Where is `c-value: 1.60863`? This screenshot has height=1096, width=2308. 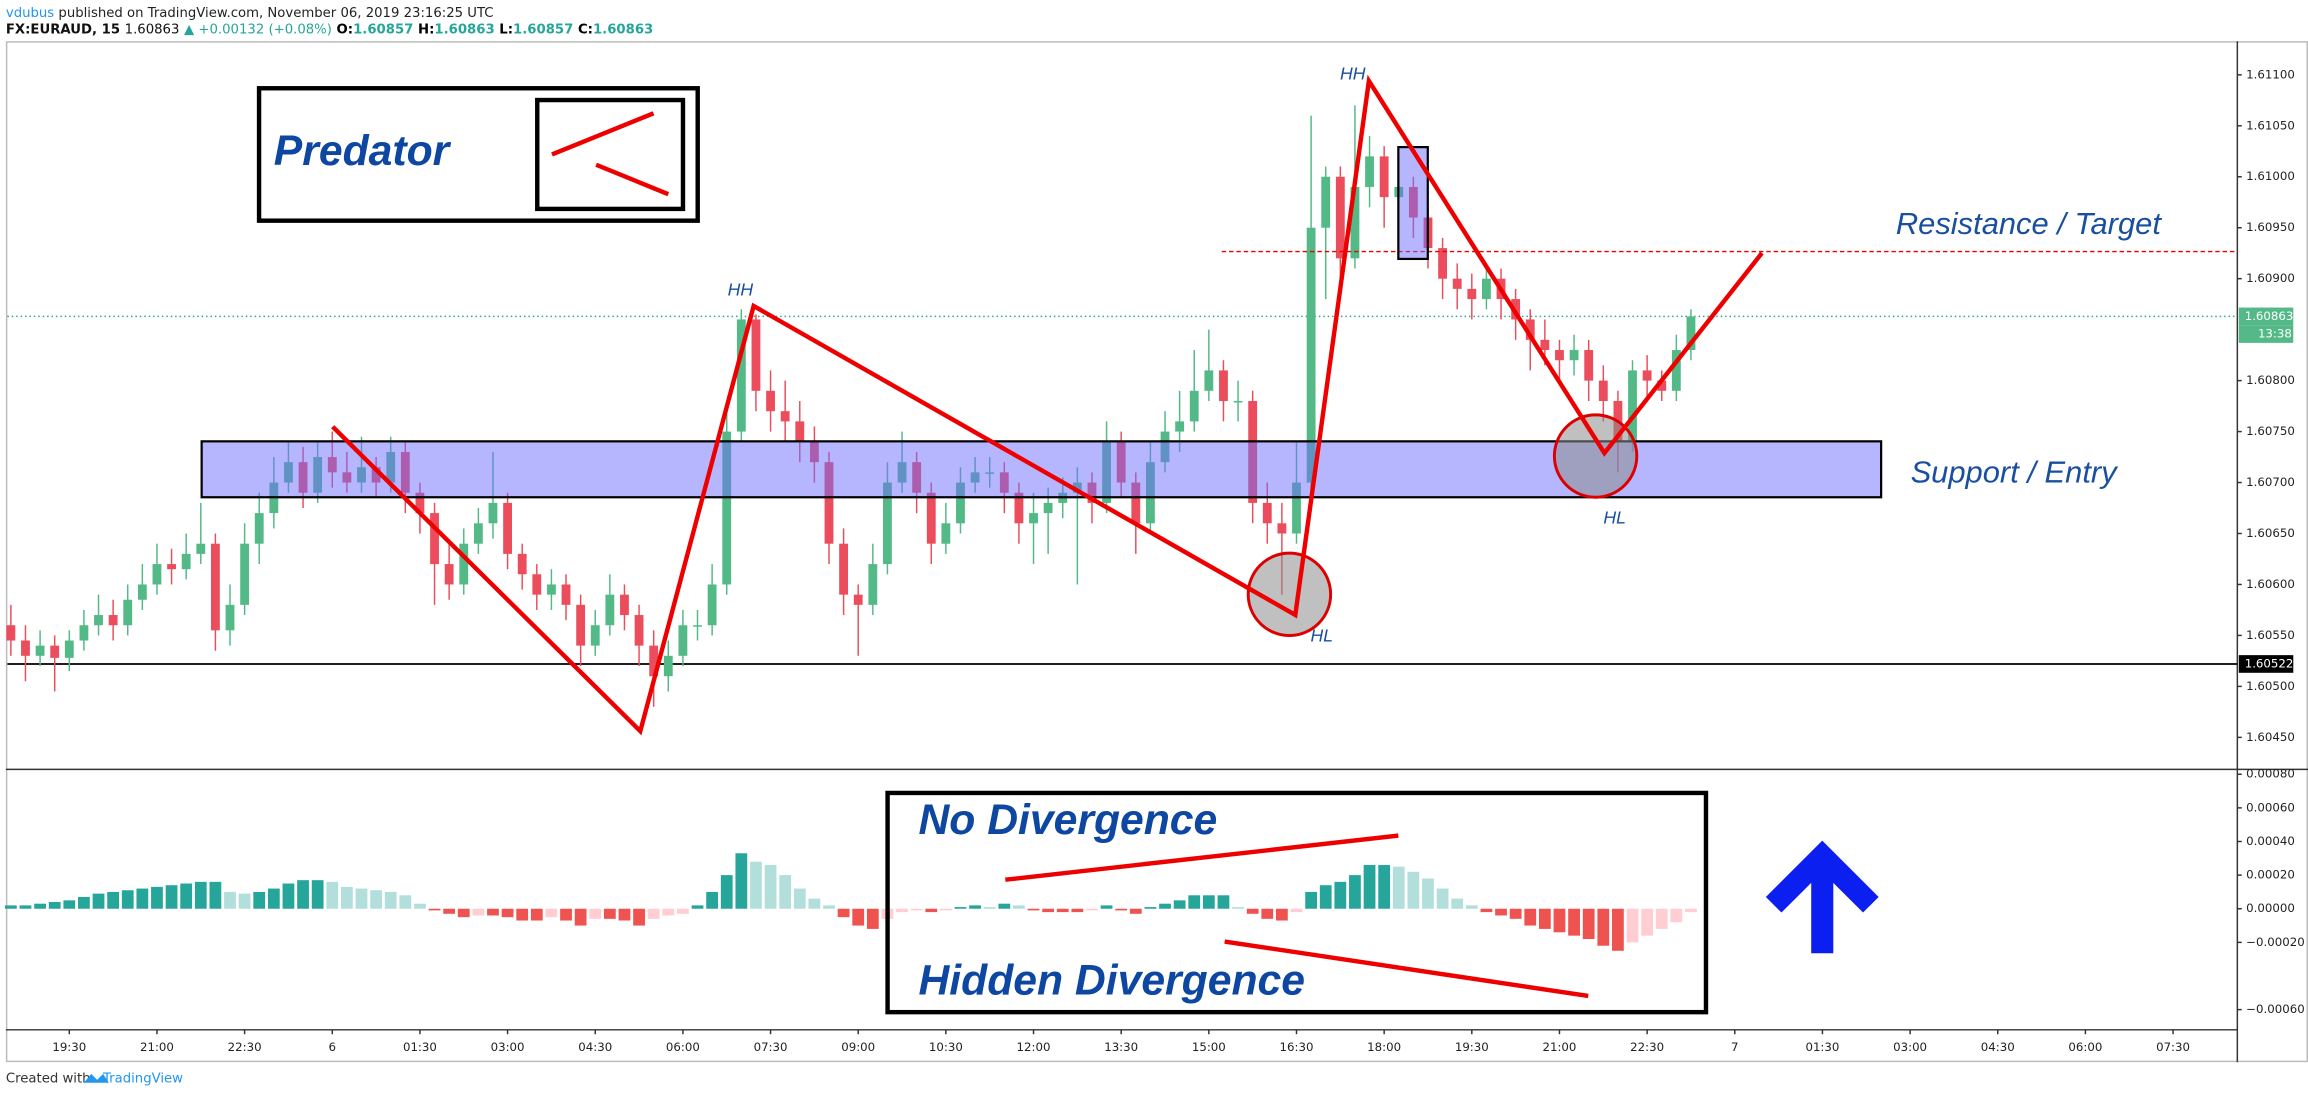 c-value: 1.60863 is located at coordinates (623, 29).